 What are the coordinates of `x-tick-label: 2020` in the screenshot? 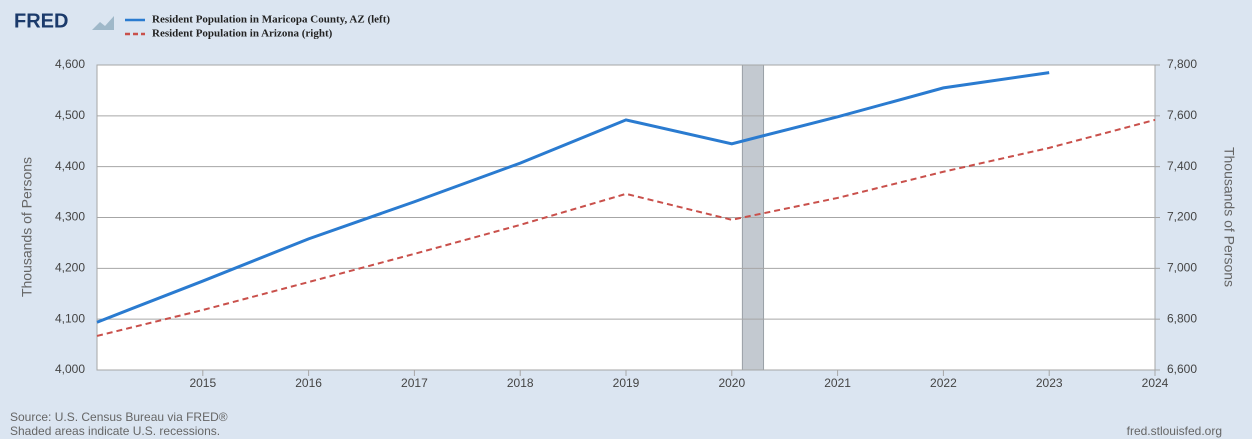 It's located at (731, 383).